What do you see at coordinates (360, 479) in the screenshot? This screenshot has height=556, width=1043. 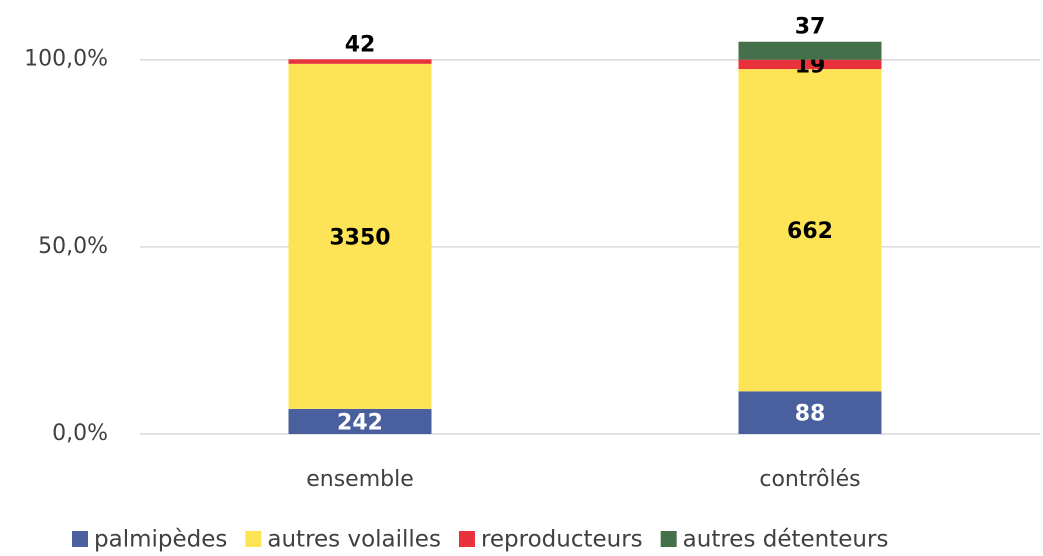 I see `x-tick-label: ensemble` at bounding box center [360, 479].